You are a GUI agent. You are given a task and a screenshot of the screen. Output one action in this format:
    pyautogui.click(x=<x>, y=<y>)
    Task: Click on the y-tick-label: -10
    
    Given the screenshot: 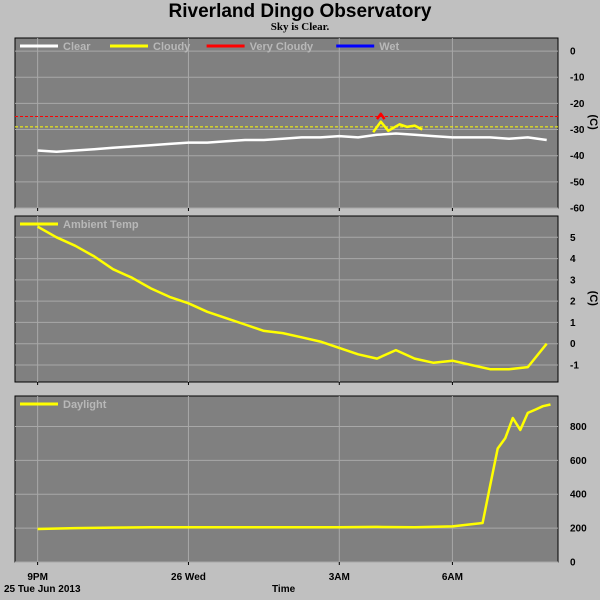 What is the action you would take?
    pyautogui.click(x=577, y=78)
    